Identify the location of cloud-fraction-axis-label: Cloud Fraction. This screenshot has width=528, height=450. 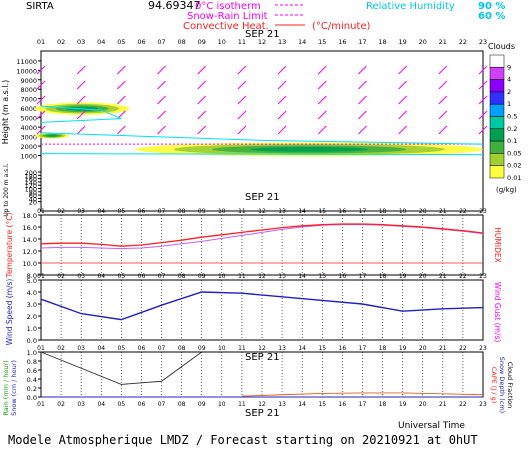
(510, 385).